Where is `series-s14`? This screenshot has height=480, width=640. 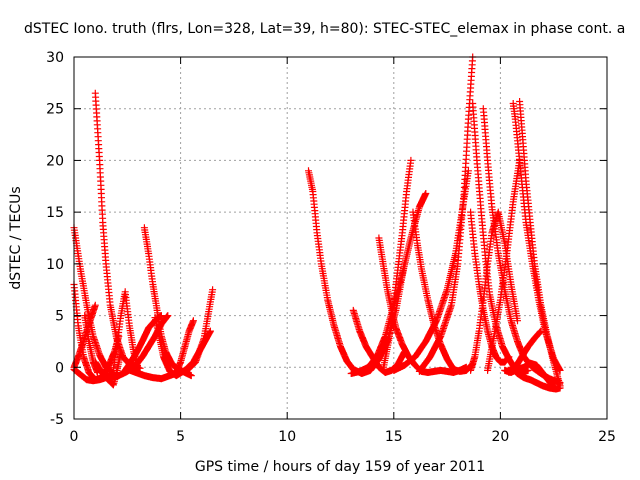 series-s14 is located at coordinates (184, 346).